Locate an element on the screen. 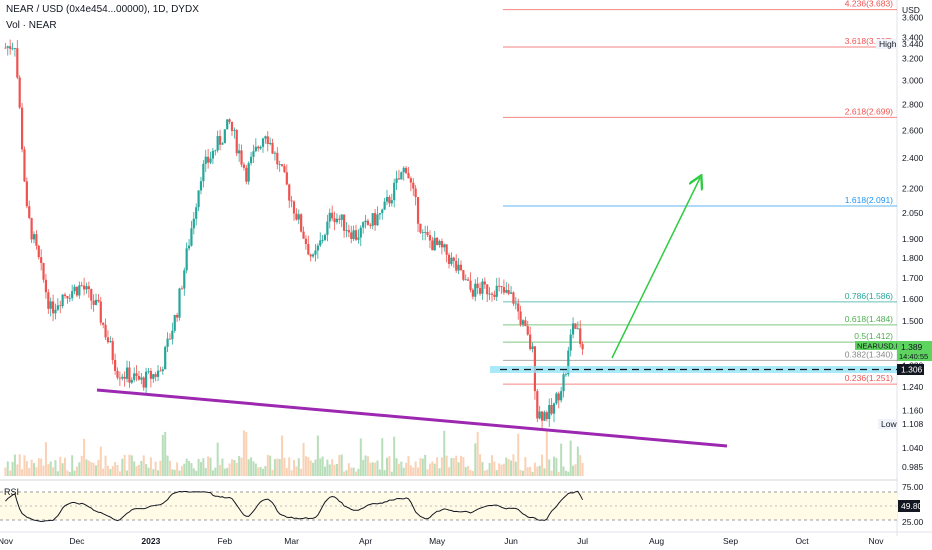 This screenshot has width=932, height=550. price-tick: 2.050 is located at coordinates (913, 213).